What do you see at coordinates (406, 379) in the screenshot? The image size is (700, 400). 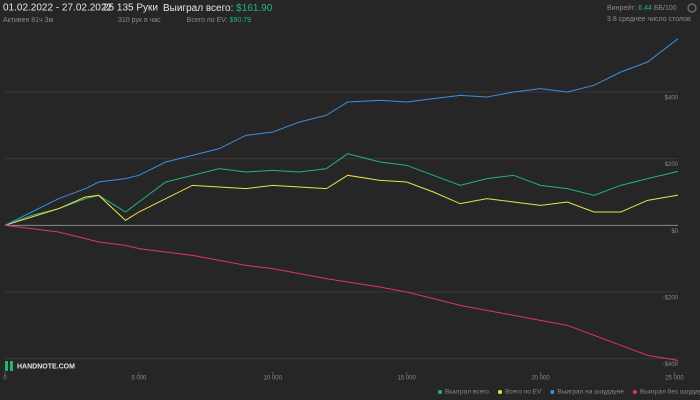 I see `x-tick-label: 15 000` at bounding box center [406, 379].